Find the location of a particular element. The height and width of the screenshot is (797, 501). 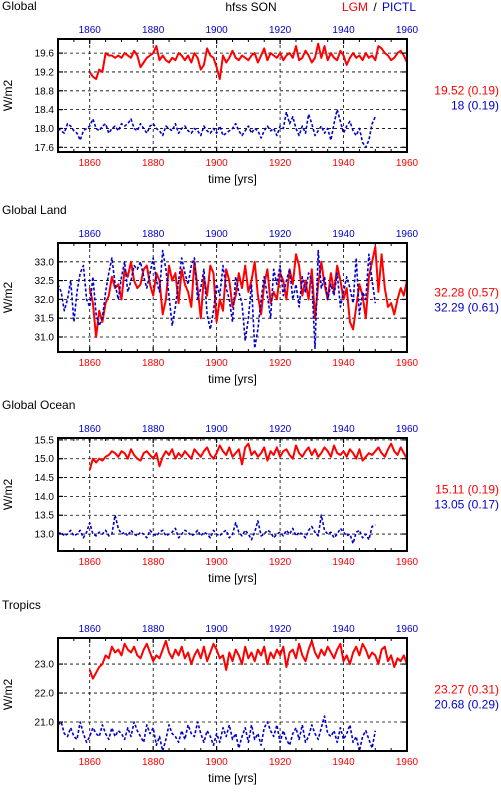

pictl-stats: 20.68 (0.29) is located at coordinates (466, 705).